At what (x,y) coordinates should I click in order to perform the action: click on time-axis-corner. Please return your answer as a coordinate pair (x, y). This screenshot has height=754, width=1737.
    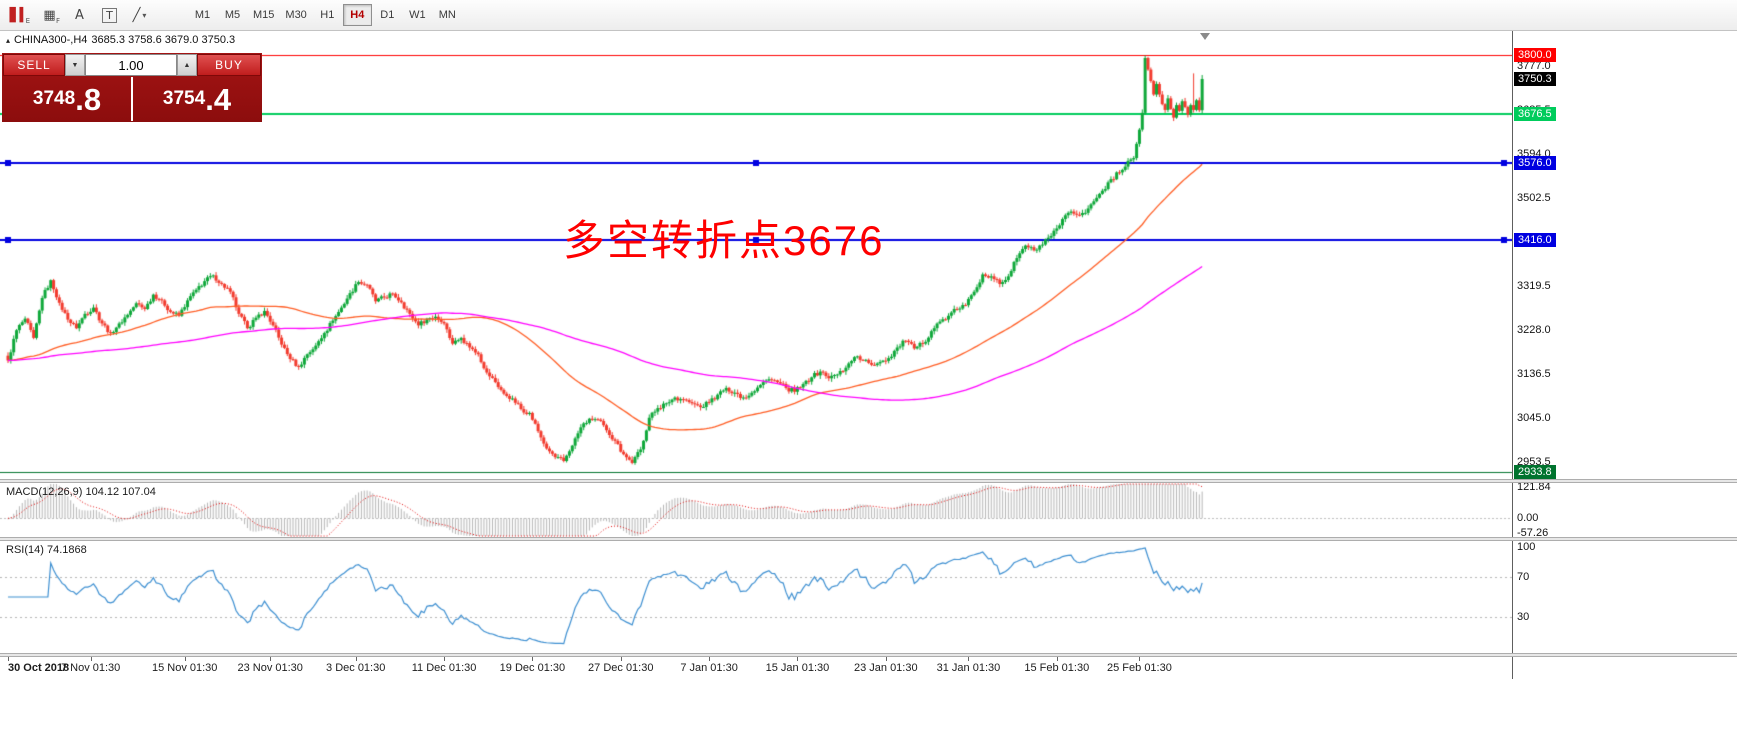
    Looking at the image, I should click on (1624, 668).